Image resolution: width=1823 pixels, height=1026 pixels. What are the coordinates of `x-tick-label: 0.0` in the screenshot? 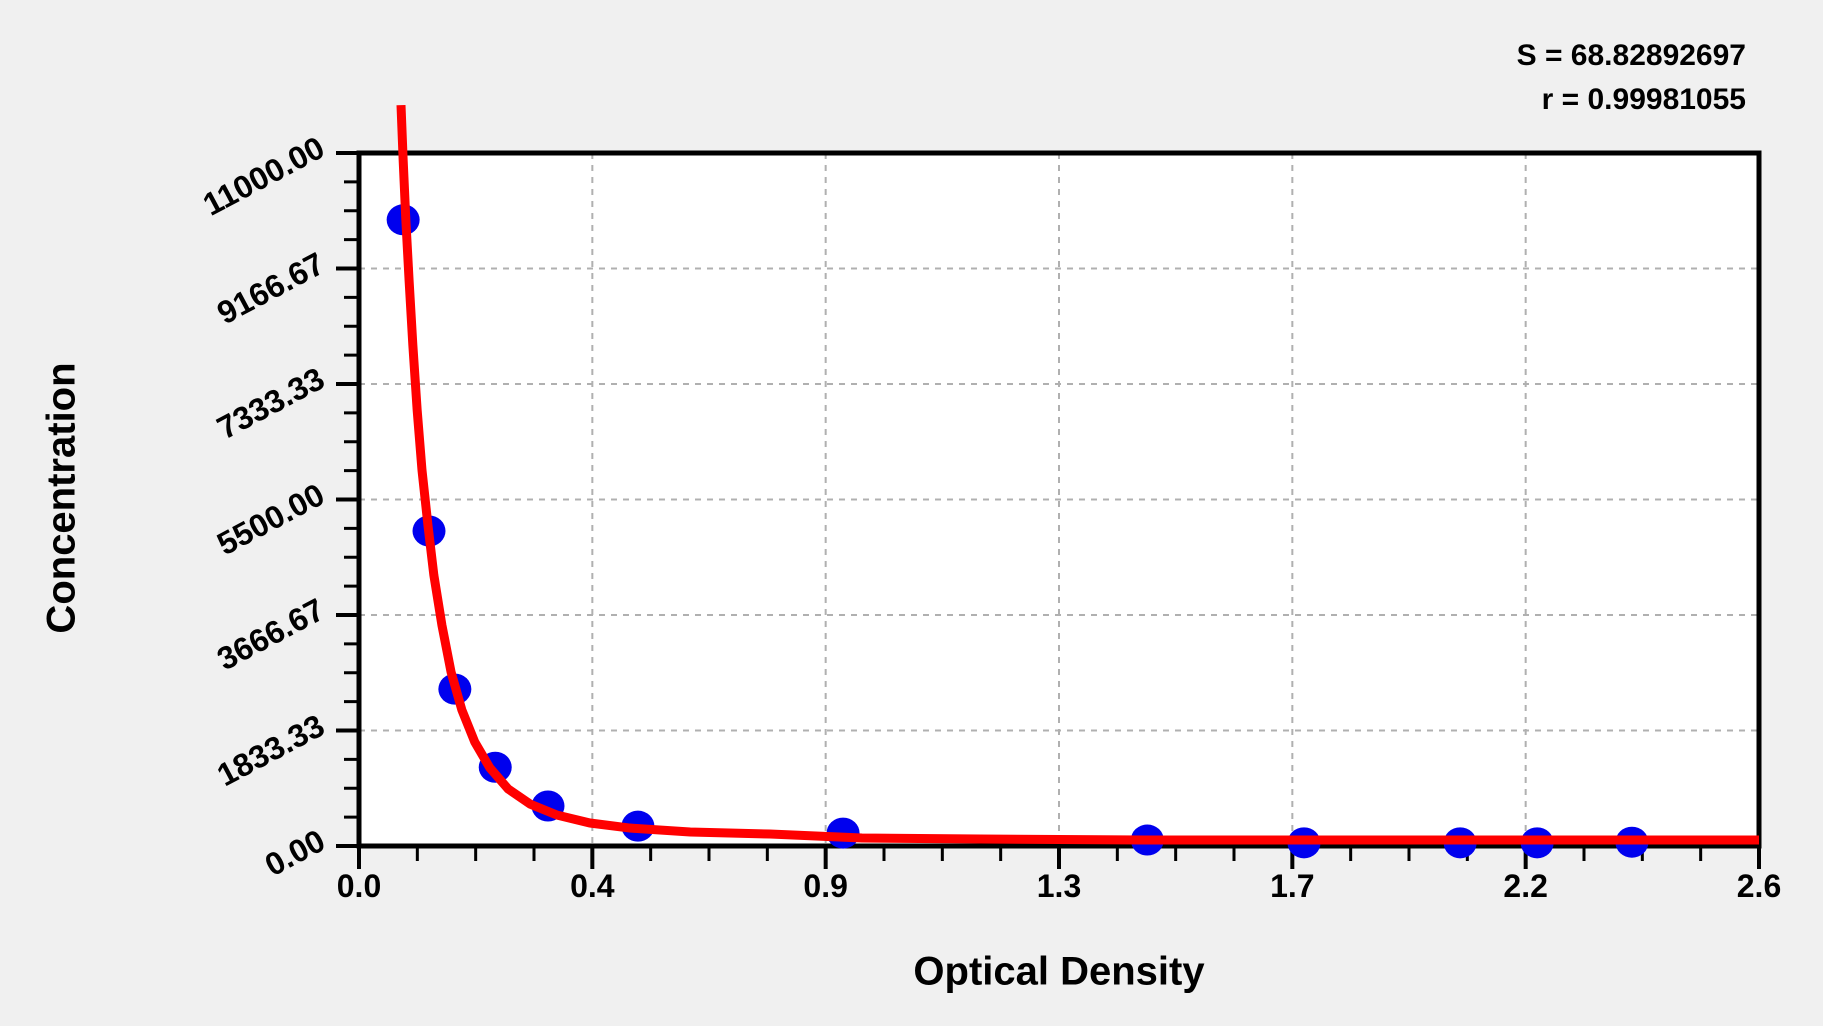 It's located at (359, 886).